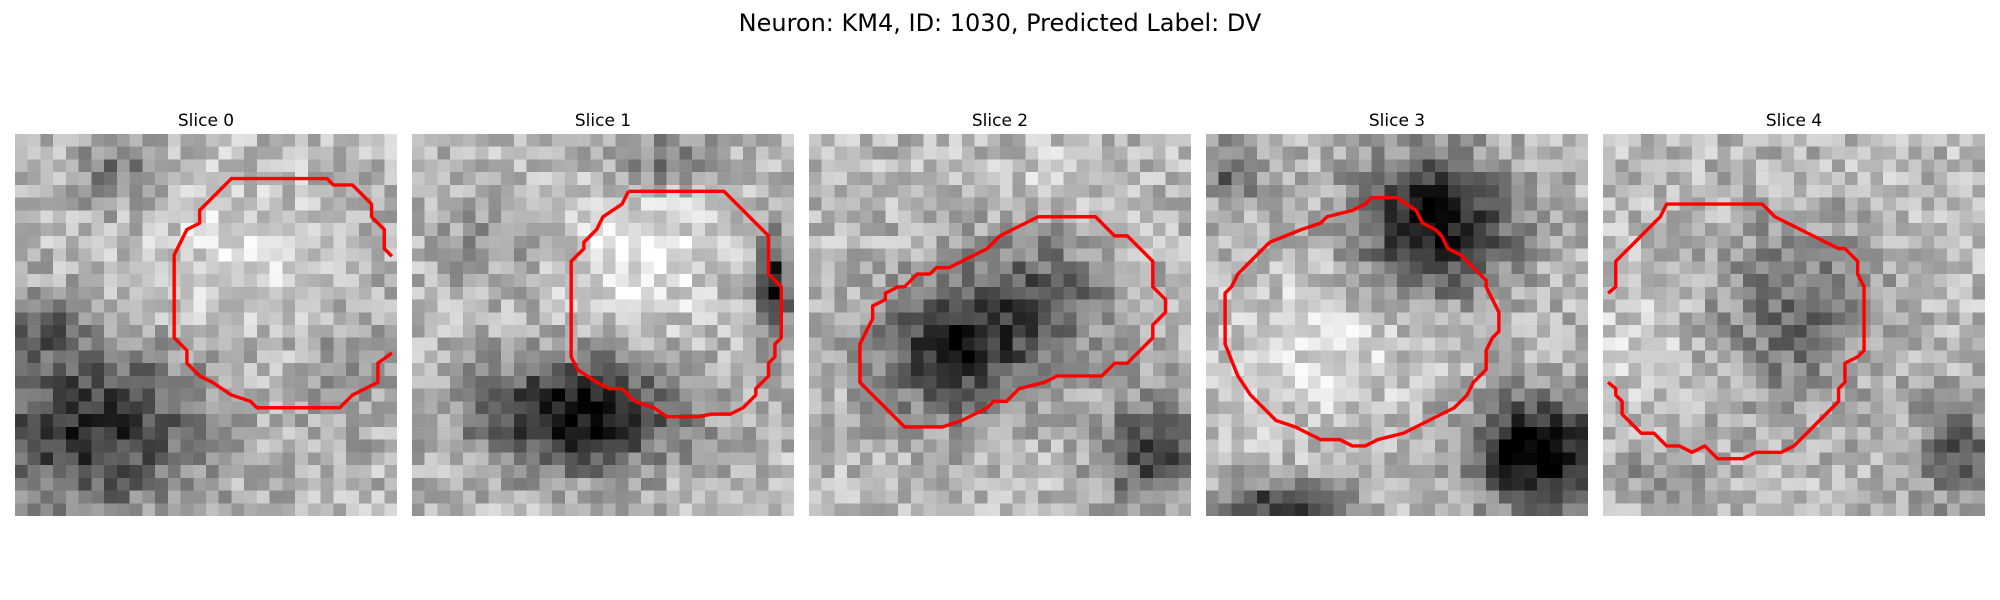  I want to click on slice-title: Slice 2, so click(1000, 121).